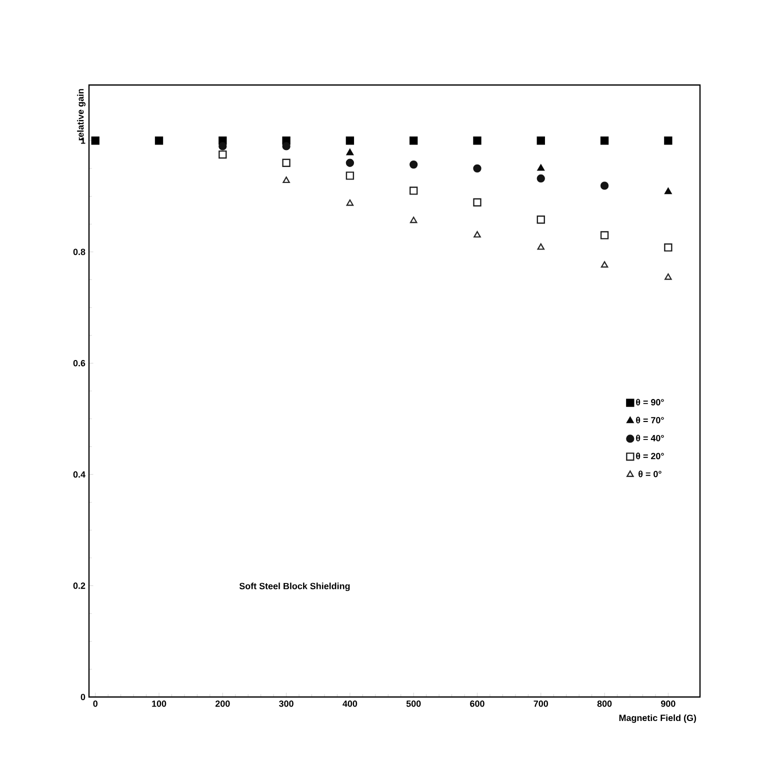 The height and width of the screenshot is (773, 776). I want to click on legend-label: θ = 70°, so click(650, 420).